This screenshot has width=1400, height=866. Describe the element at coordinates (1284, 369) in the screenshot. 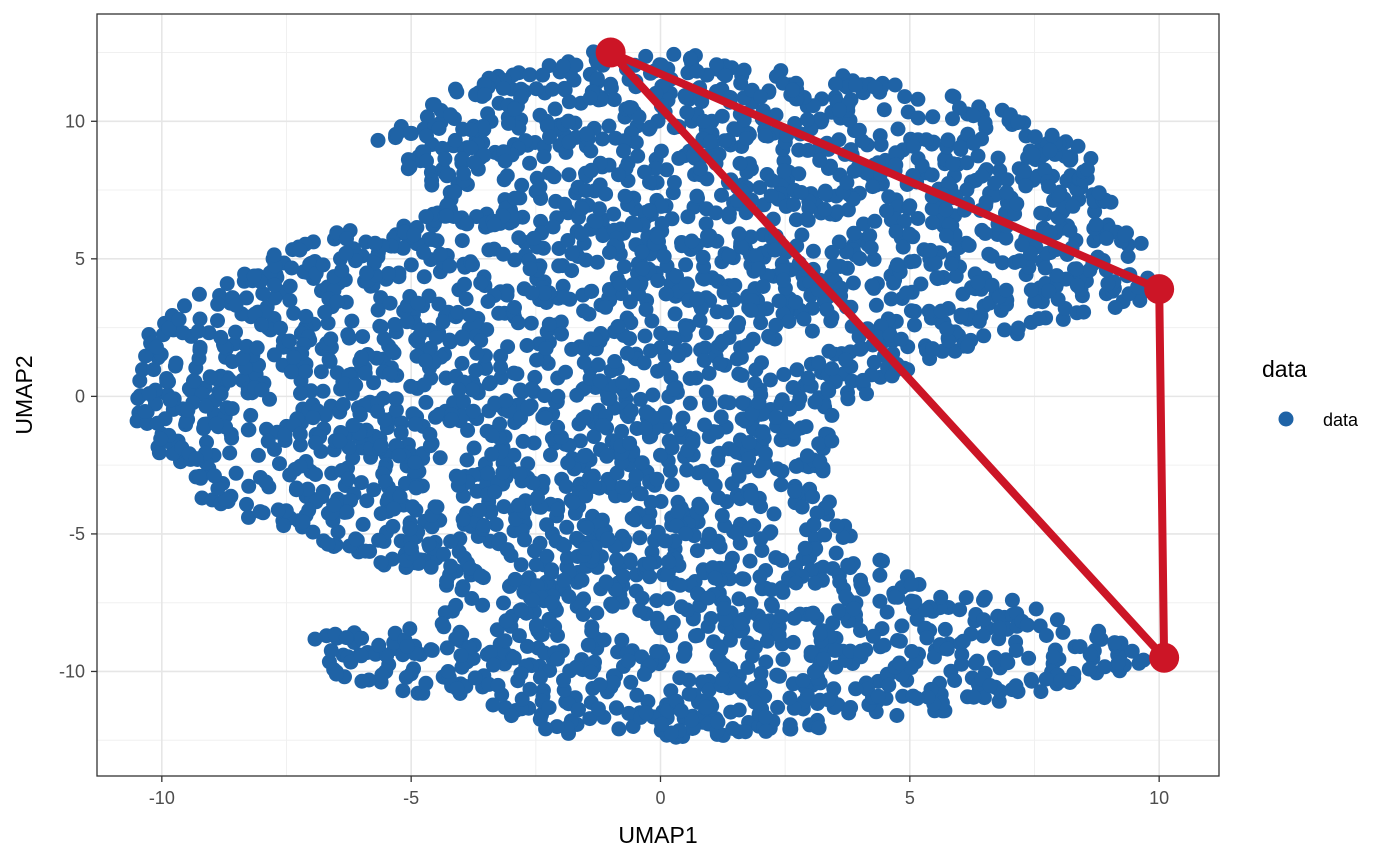

I see `legend-title: data` at that location.